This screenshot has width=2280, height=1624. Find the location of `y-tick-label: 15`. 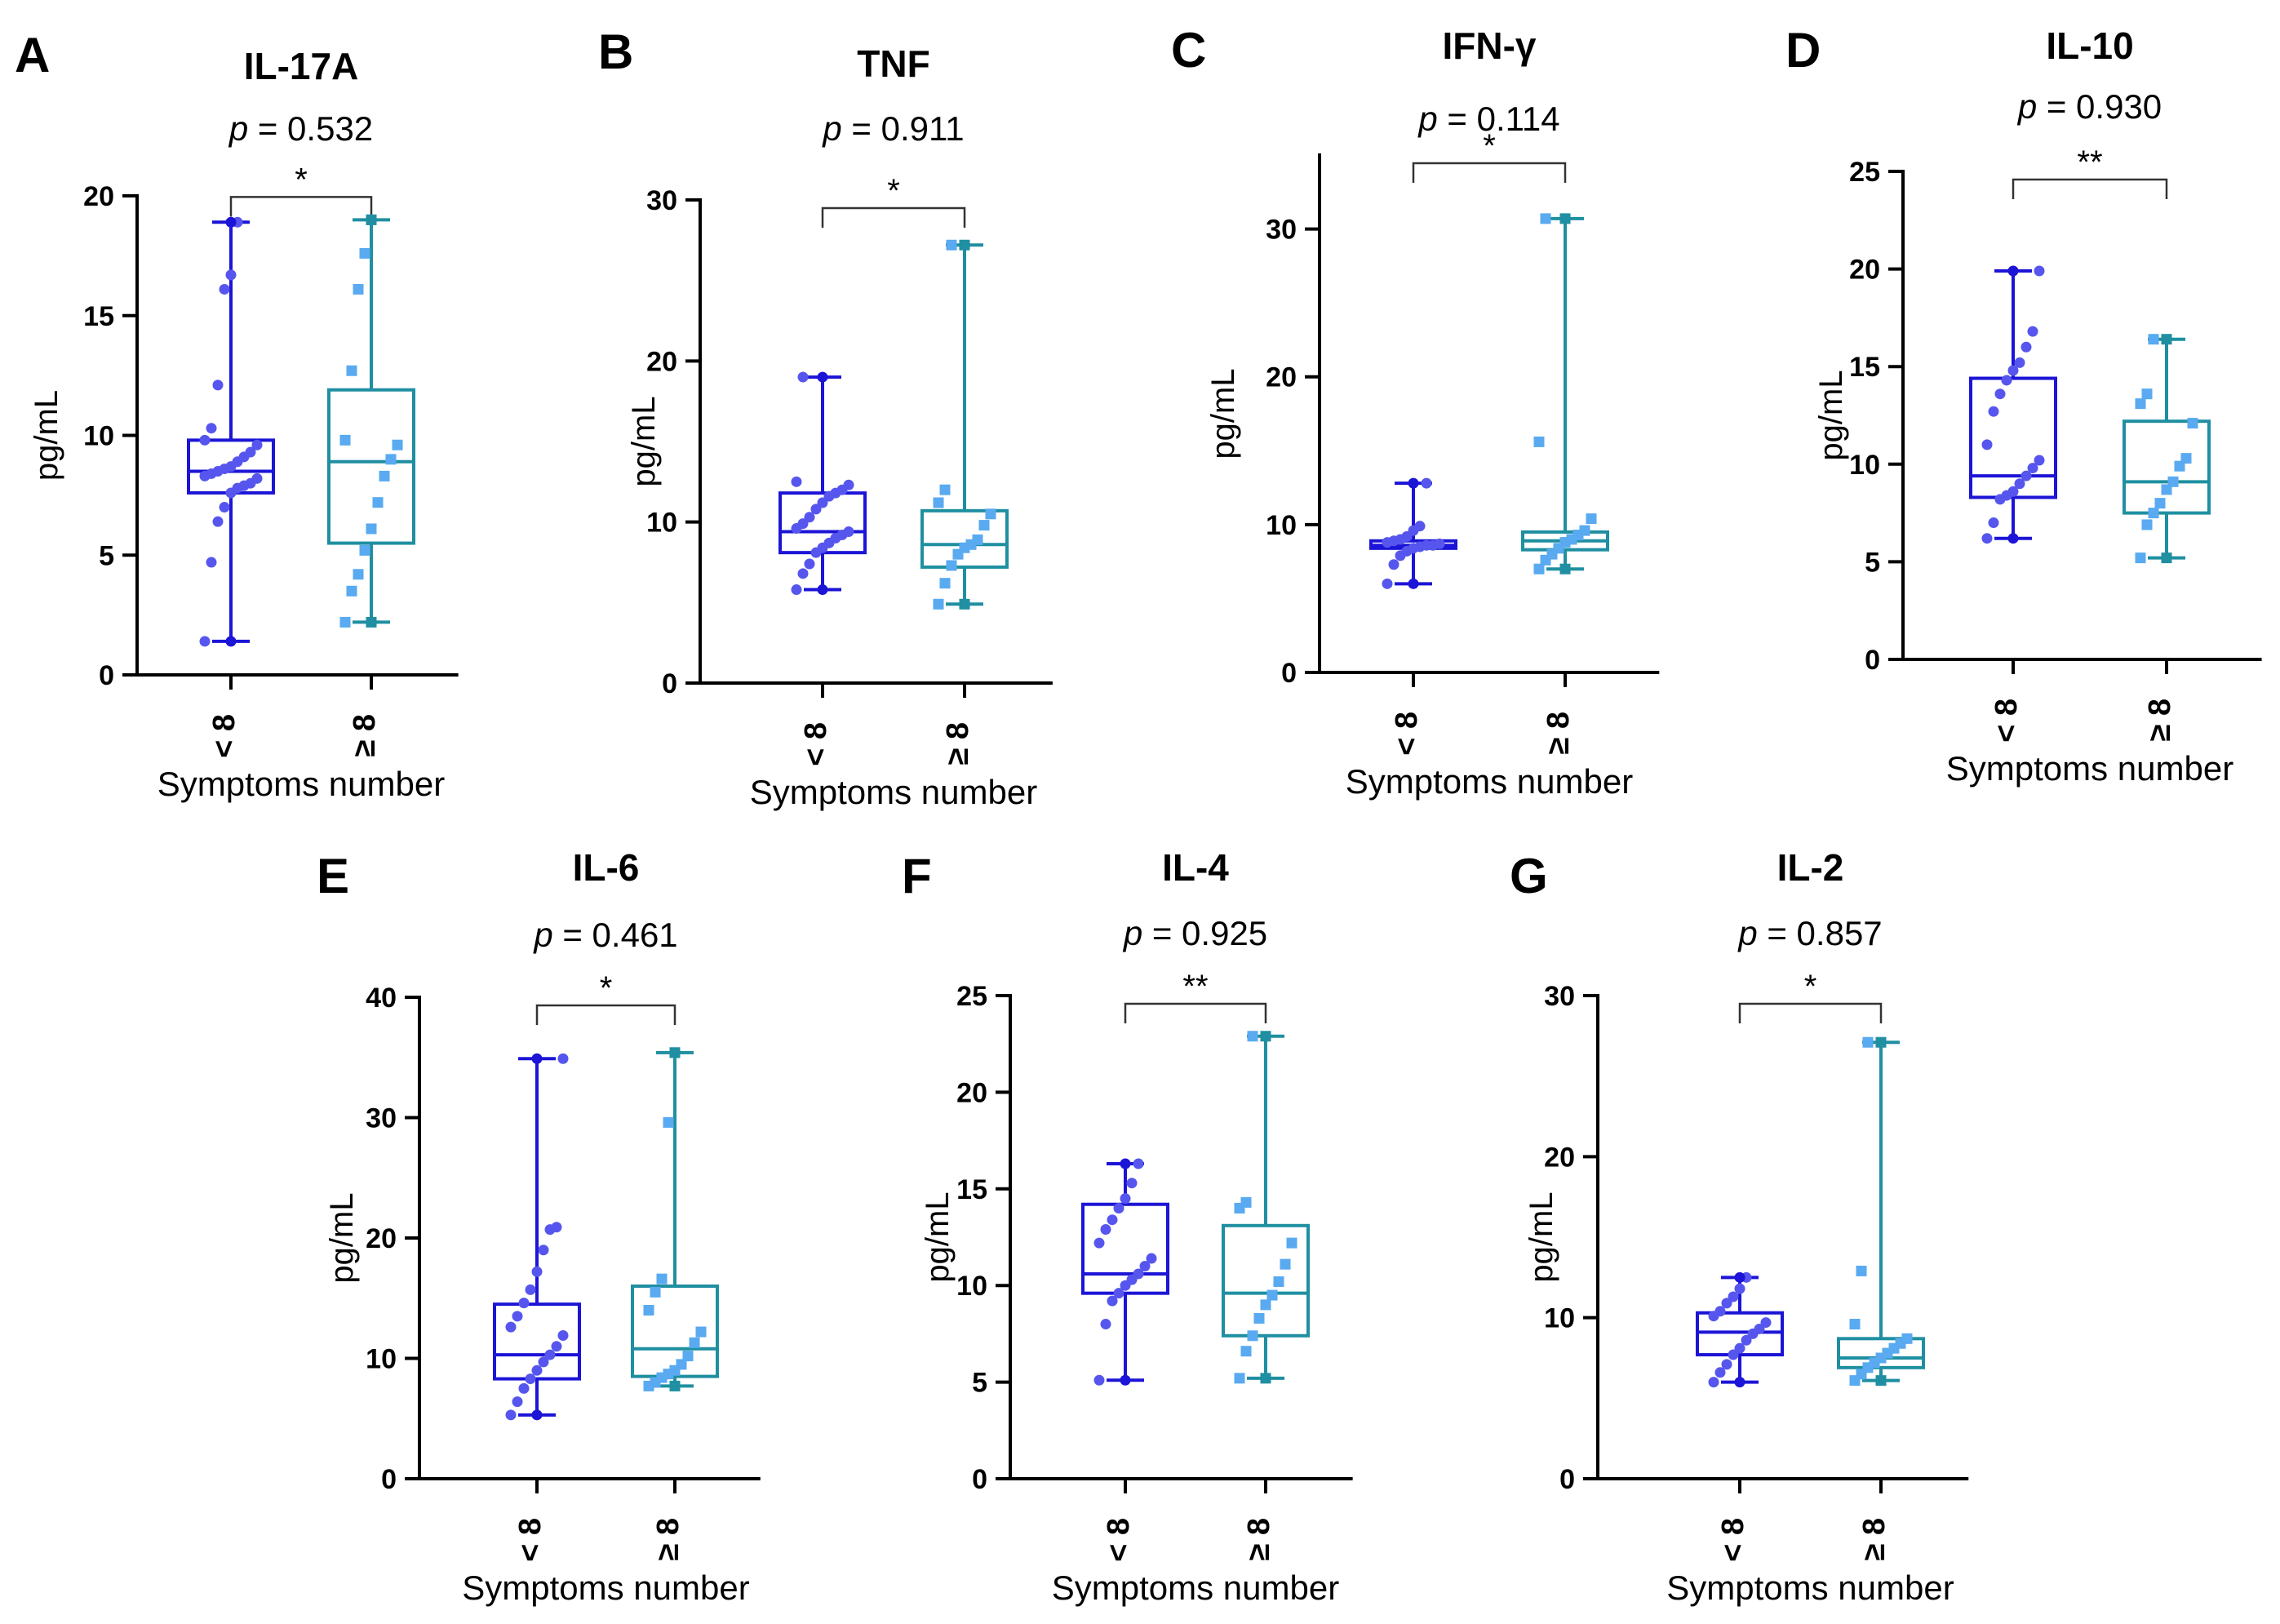

y-tick-label: 15 is located at coordinates (971, 1189).